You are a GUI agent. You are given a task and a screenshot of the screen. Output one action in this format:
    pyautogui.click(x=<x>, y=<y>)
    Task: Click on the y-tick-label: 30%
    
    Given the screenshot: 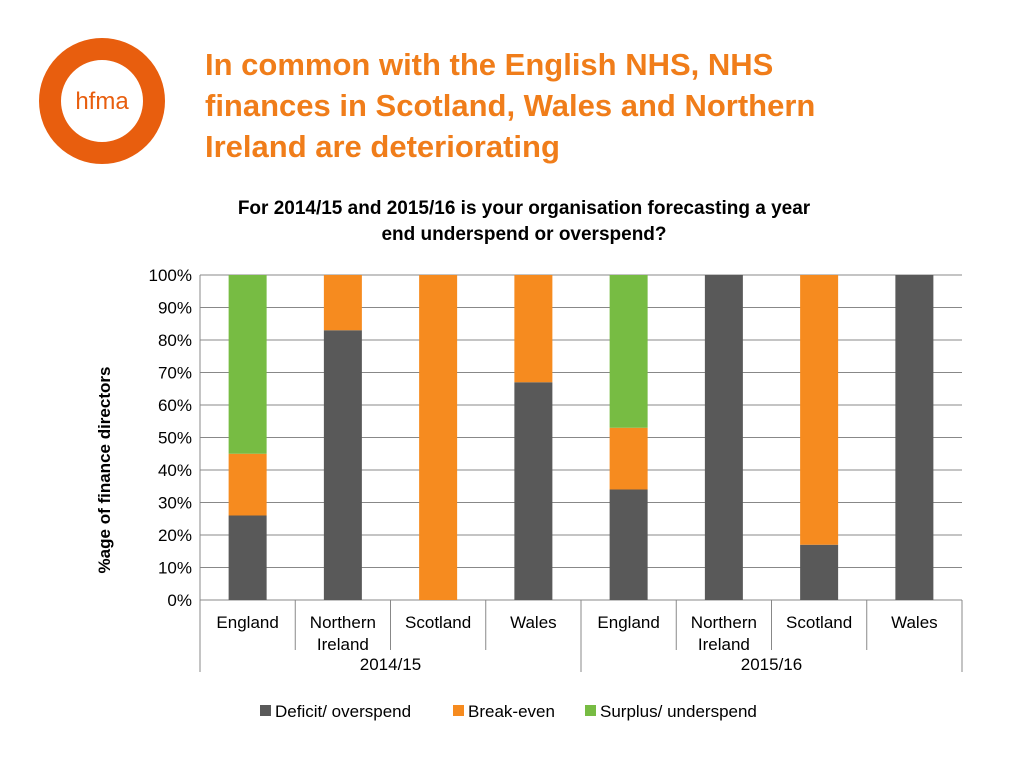 What is the action you would take?
    pyautogui.click(x=175, y=503)
    